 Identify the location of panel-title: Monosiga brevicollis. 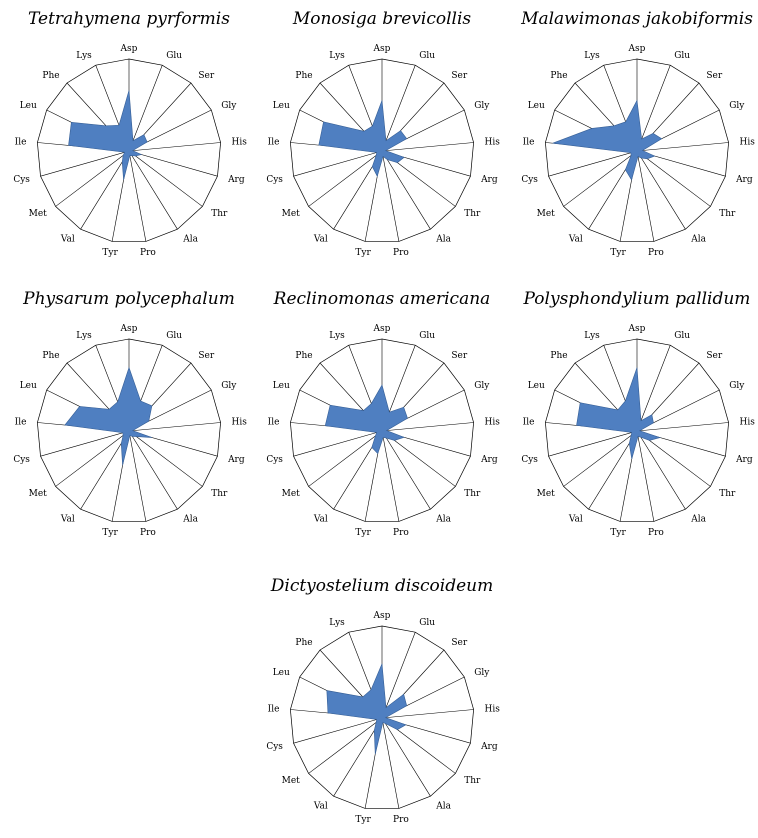
(382, 19).